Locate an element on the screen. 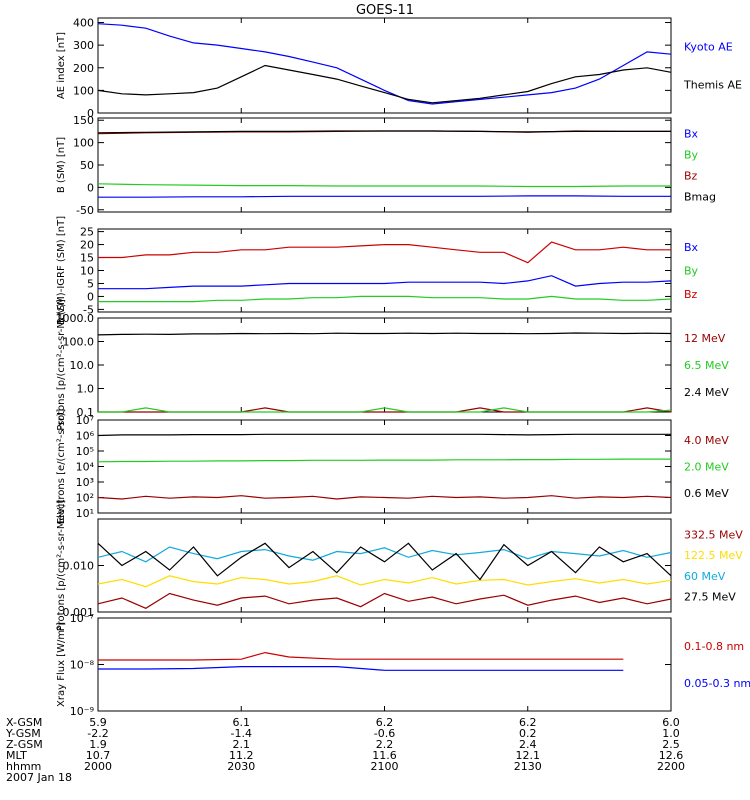 The height and width of the screenshot is (800, 750). y-tick-label: 10¹ is located at coordinates (85, 513).